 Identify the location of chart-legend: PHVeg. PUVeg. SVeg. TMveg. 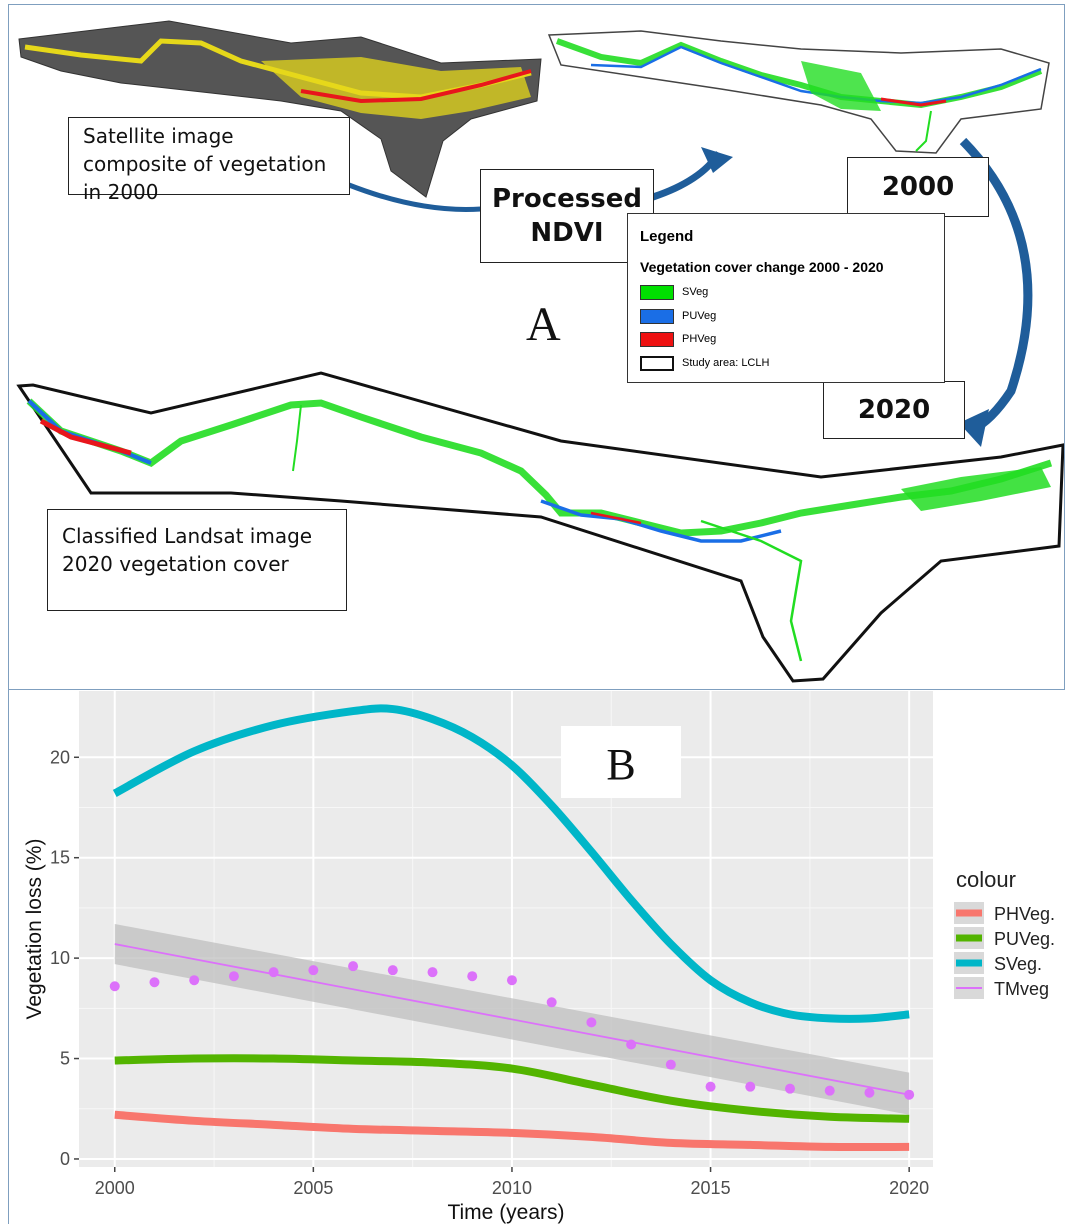
(1004, 950).